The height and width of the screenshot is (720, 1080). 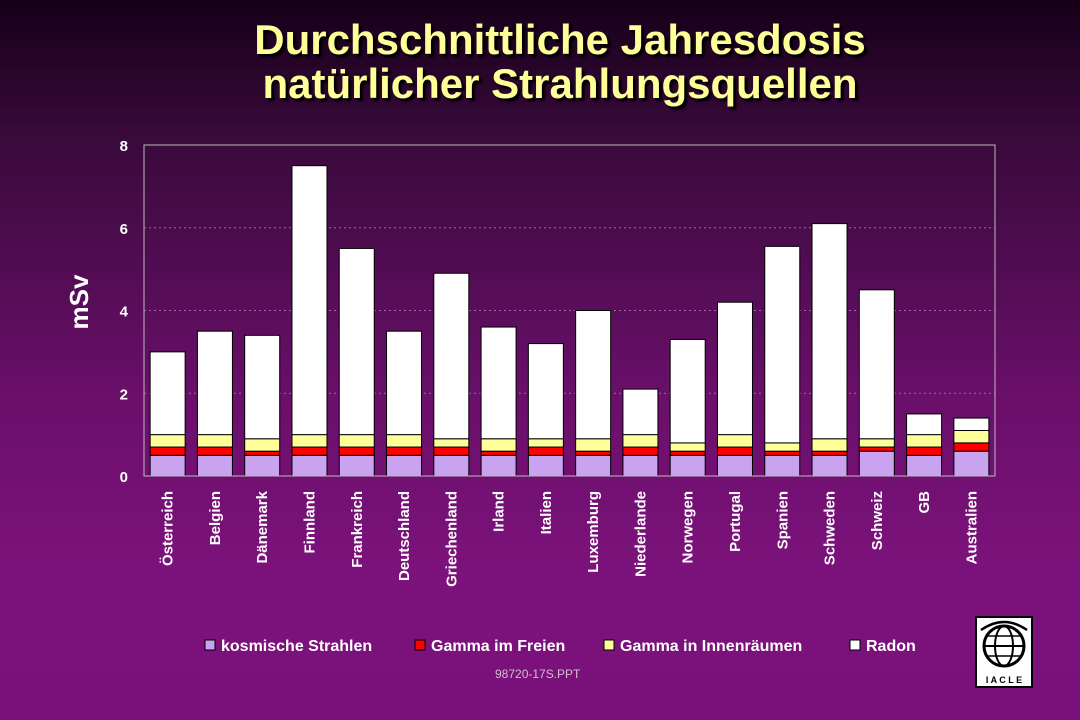 I want to click on y-tick-label: 8, so click(x=124, y=146).